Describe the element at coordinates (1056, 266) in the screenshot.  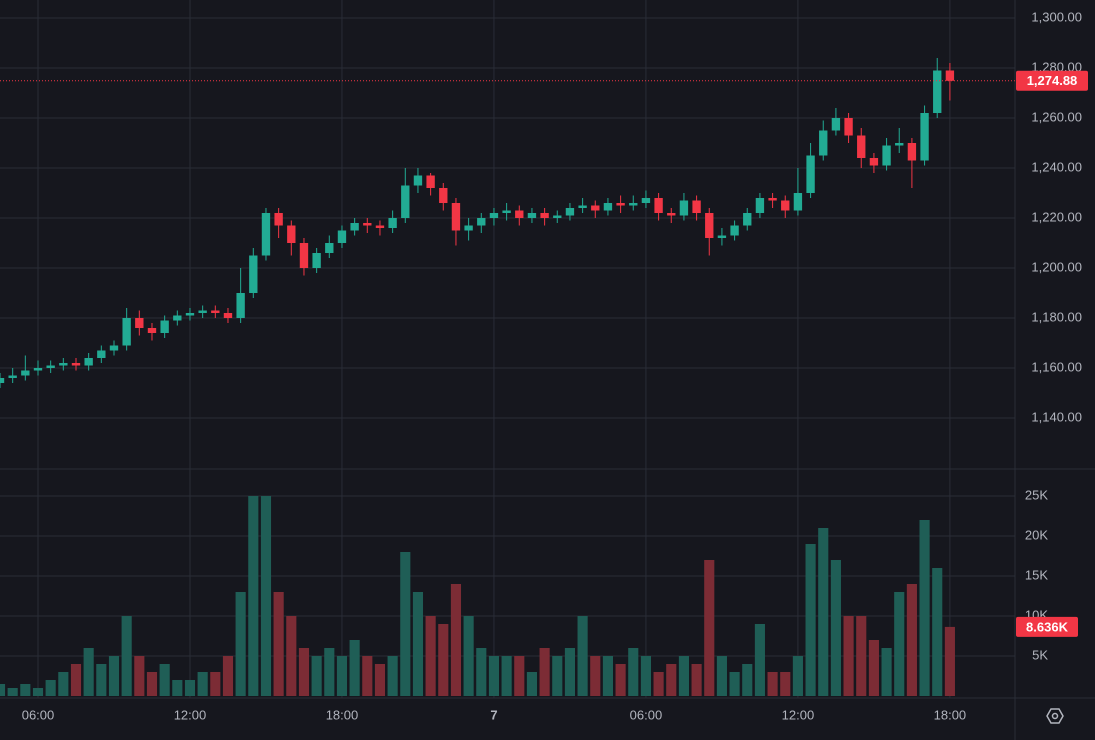
I see `y-tick-label: 1,200.00` at that location.